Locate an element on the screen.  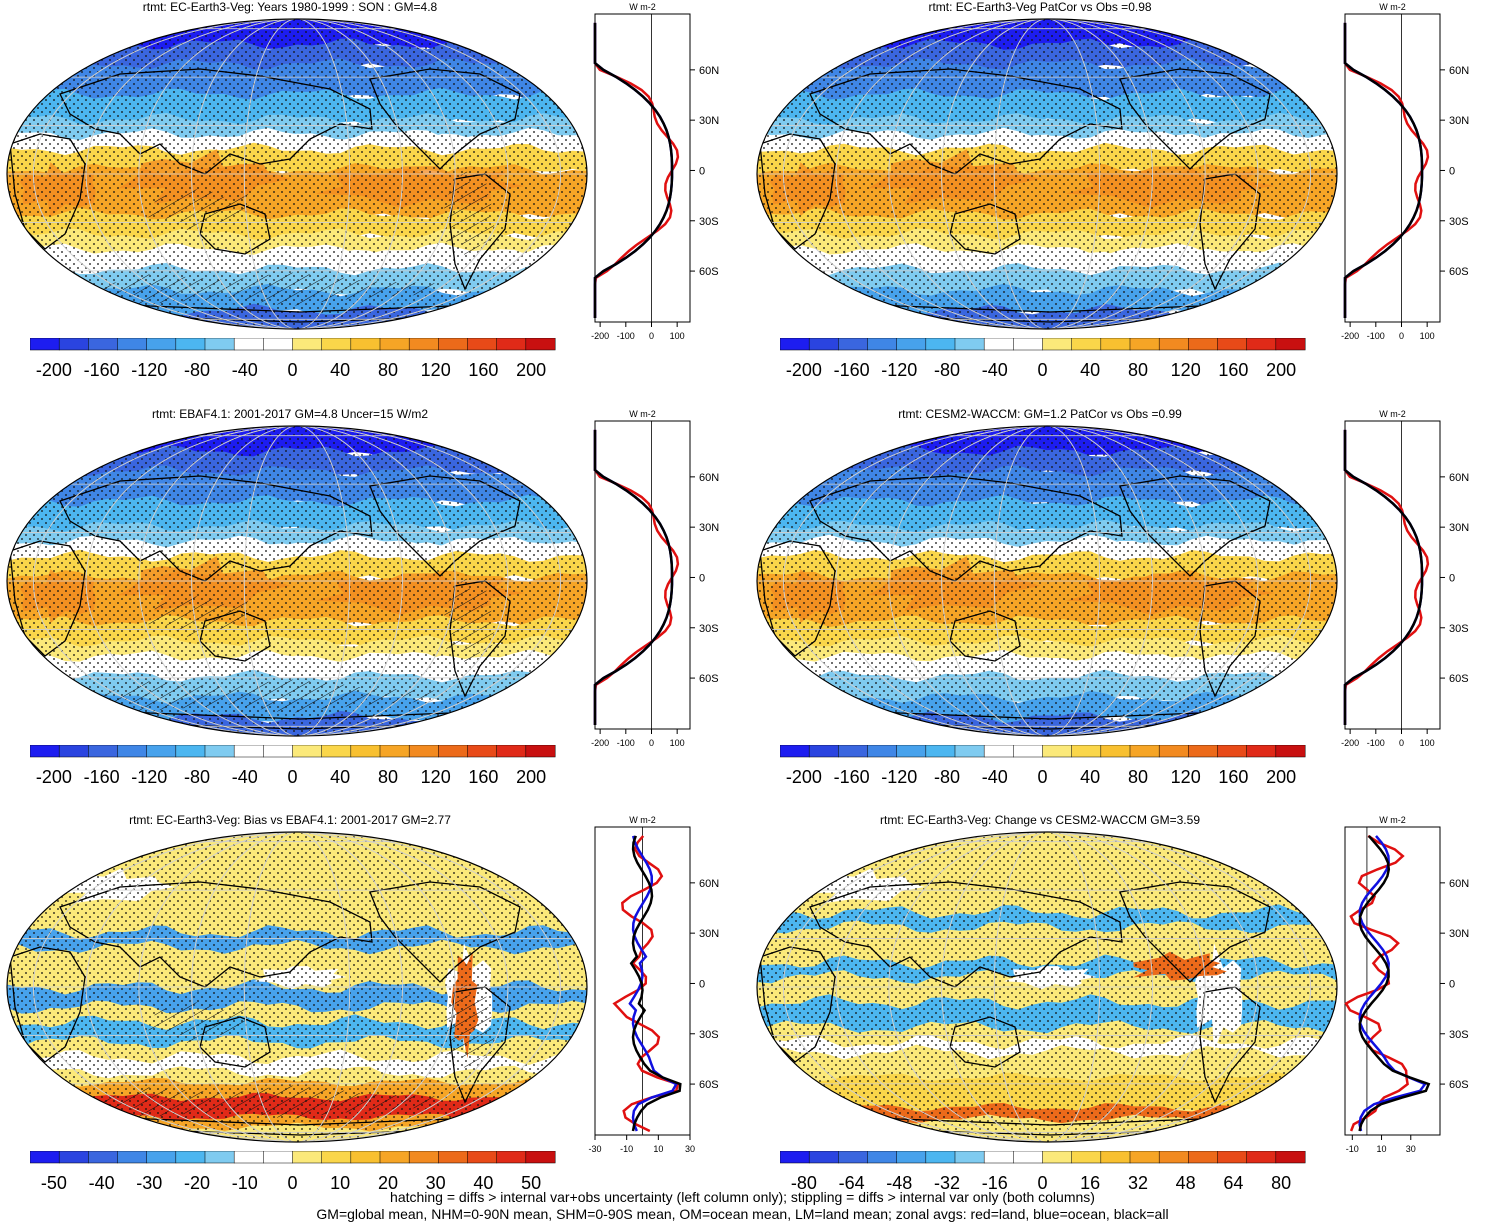
panel-title: rtmt: EC-Earth3-Veg PatCor vs Obs =0.98 is located at coordinates (1040, 7).